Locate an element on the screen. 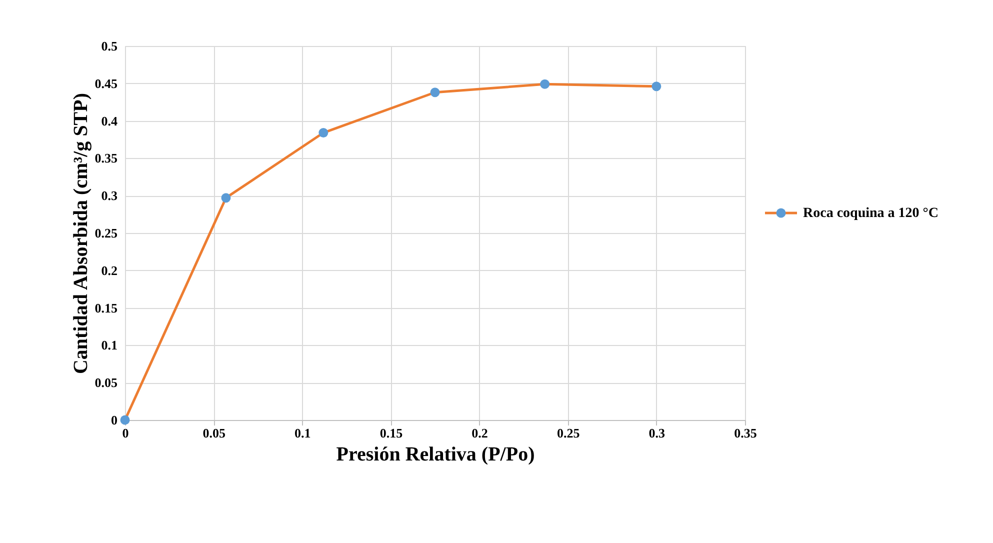 The width and height of the screenshot is (993, 543). x-tick-label: 0.2 is located at coordinates (480, 433).